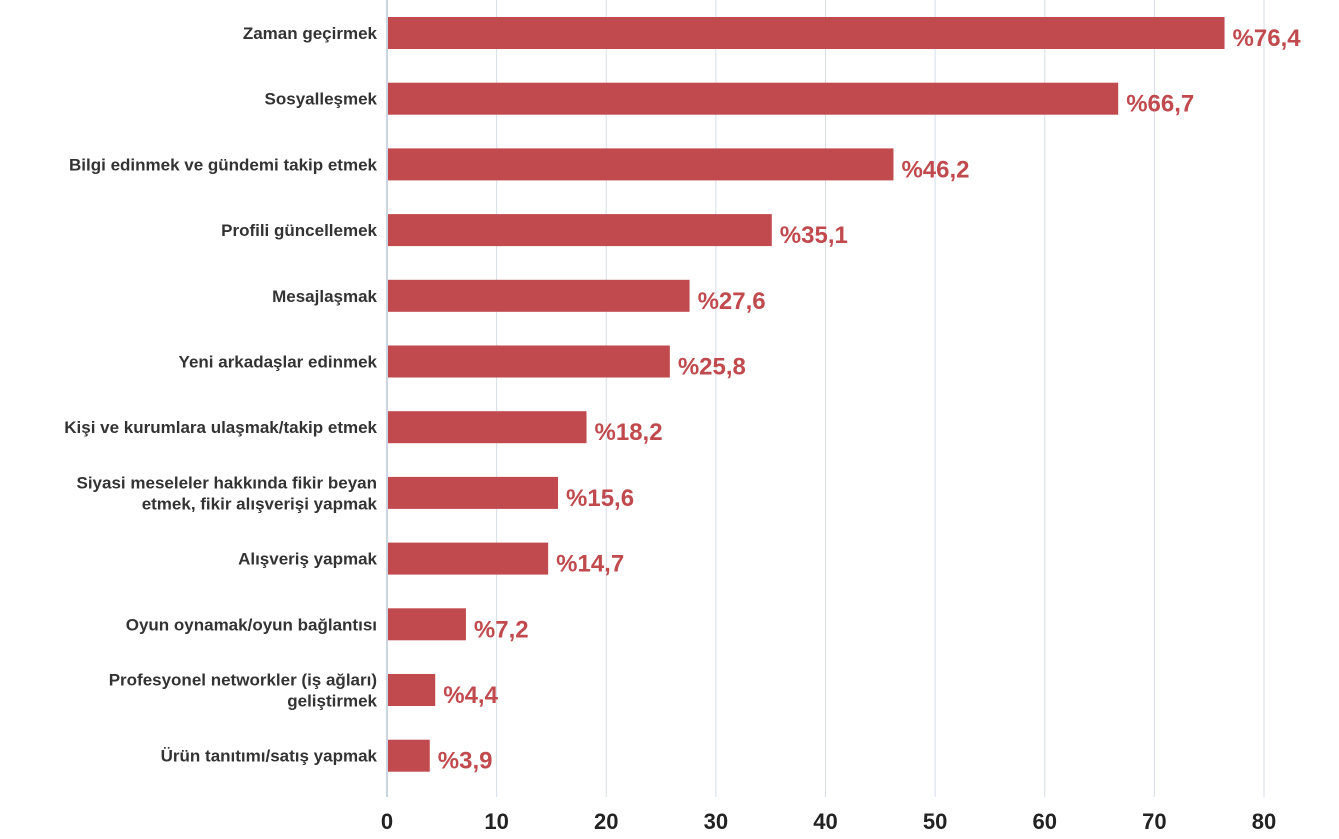 The image size is (1339, 839). I want to click on value-label: %4,4, so click(470, 695).